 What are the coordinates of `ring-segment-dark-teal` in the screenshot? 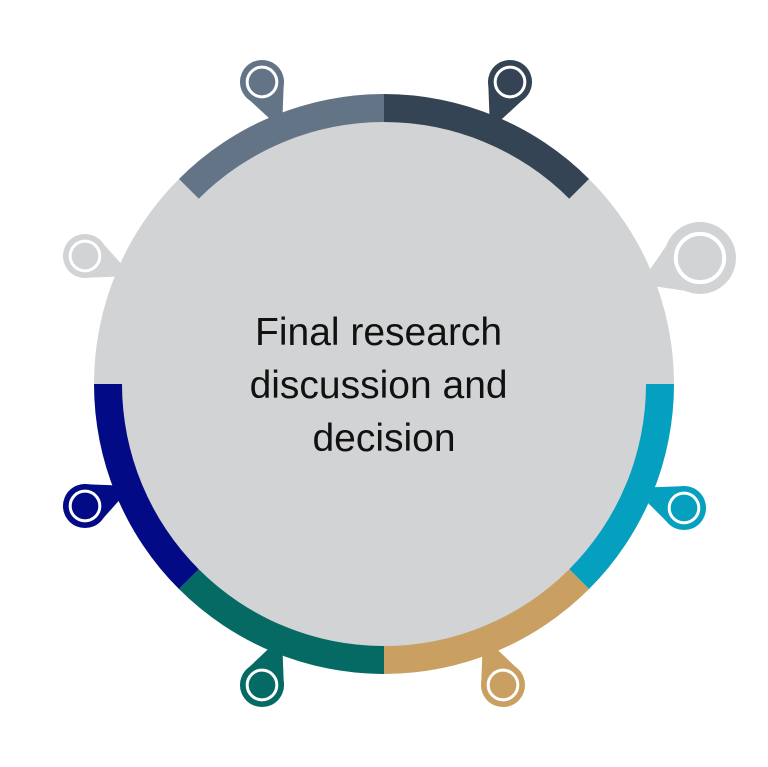 It's located at (281, 621).